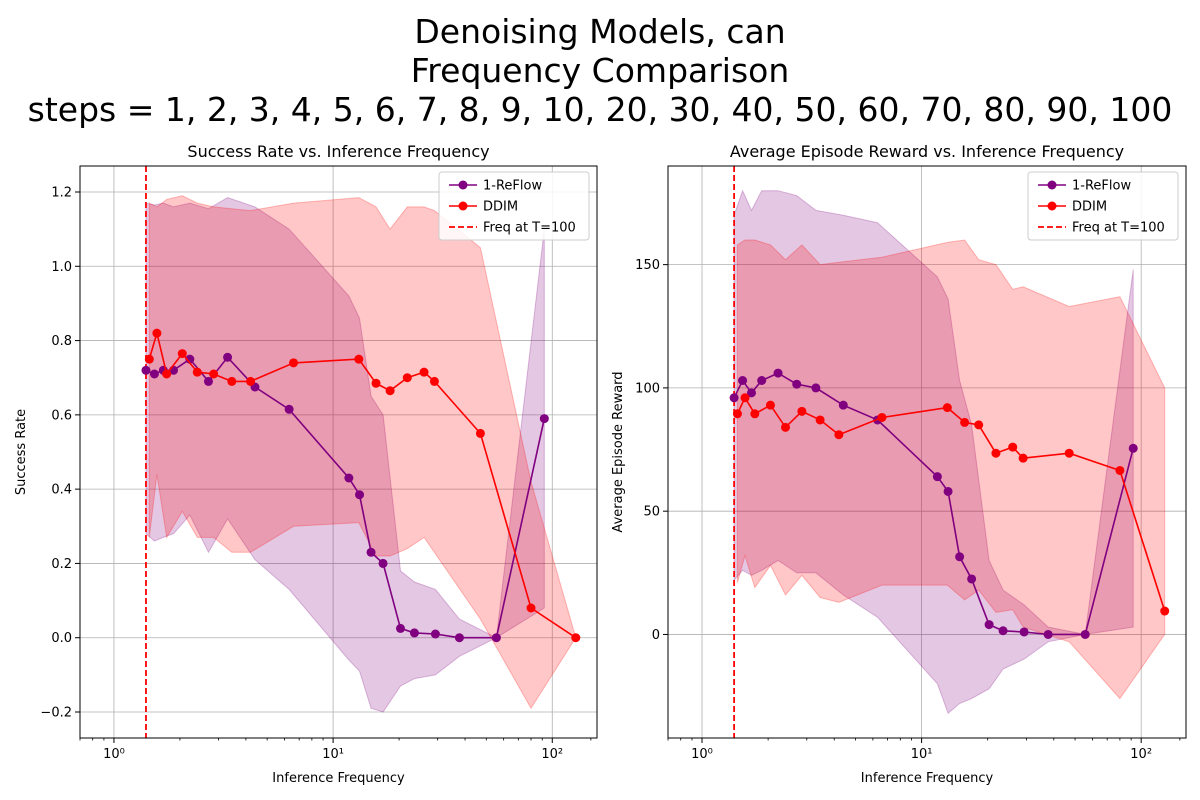 The width and height of the screenshot is (1200, 800). I want to click on reward-ytick-label-1: 50, so click(651, 512).